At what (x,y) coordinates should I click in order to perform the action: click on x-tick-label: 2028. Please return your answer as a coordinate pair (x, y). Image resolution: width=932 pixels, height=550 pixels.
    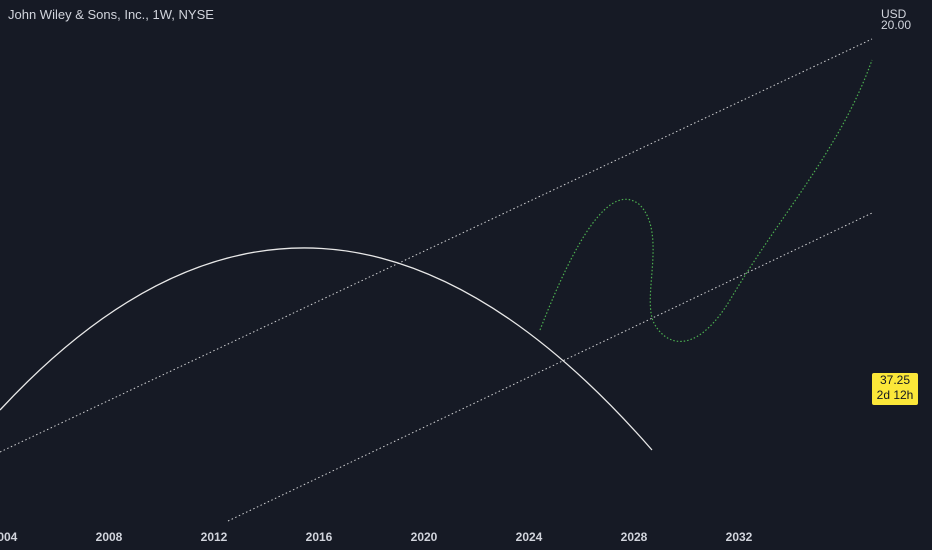
    Looking at the image, I should click on (634, 537).